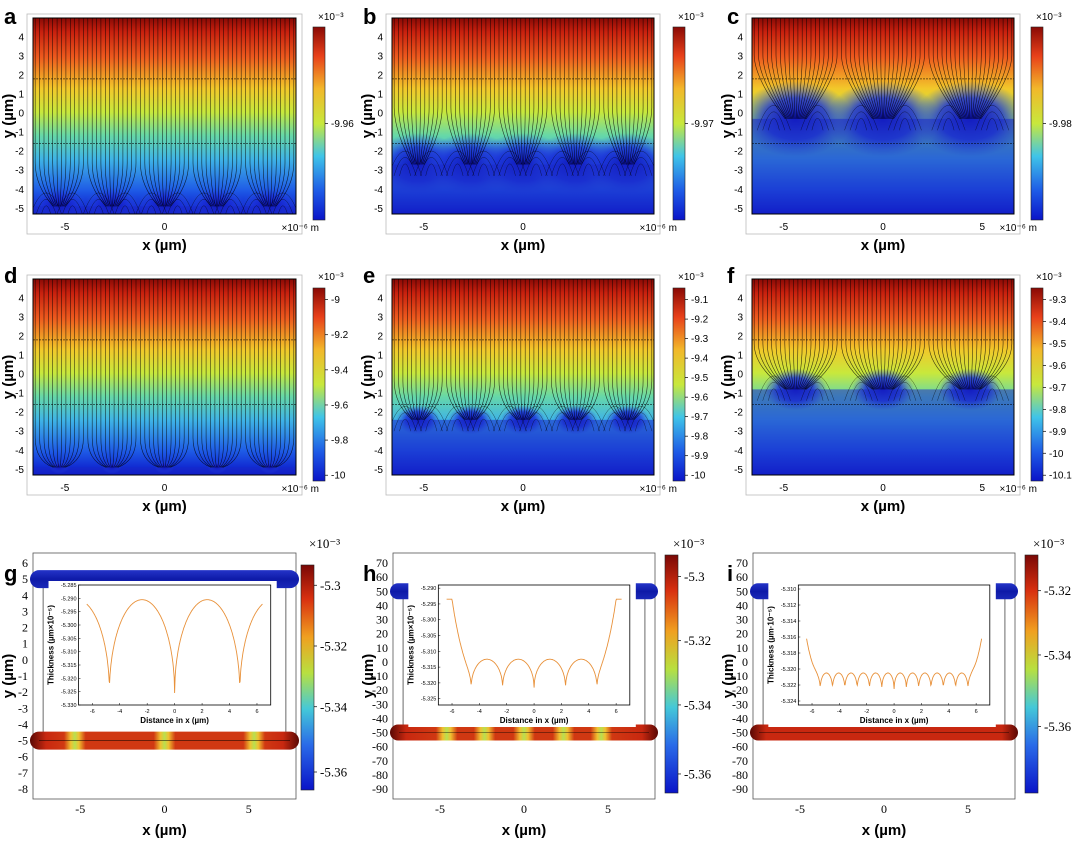 The height and width of the screenshot is (843, 1080). What do you see at coordinates (884, 809) in the screenshot?
I see `x-tick-label: 0` at bounding box center [884, 809].